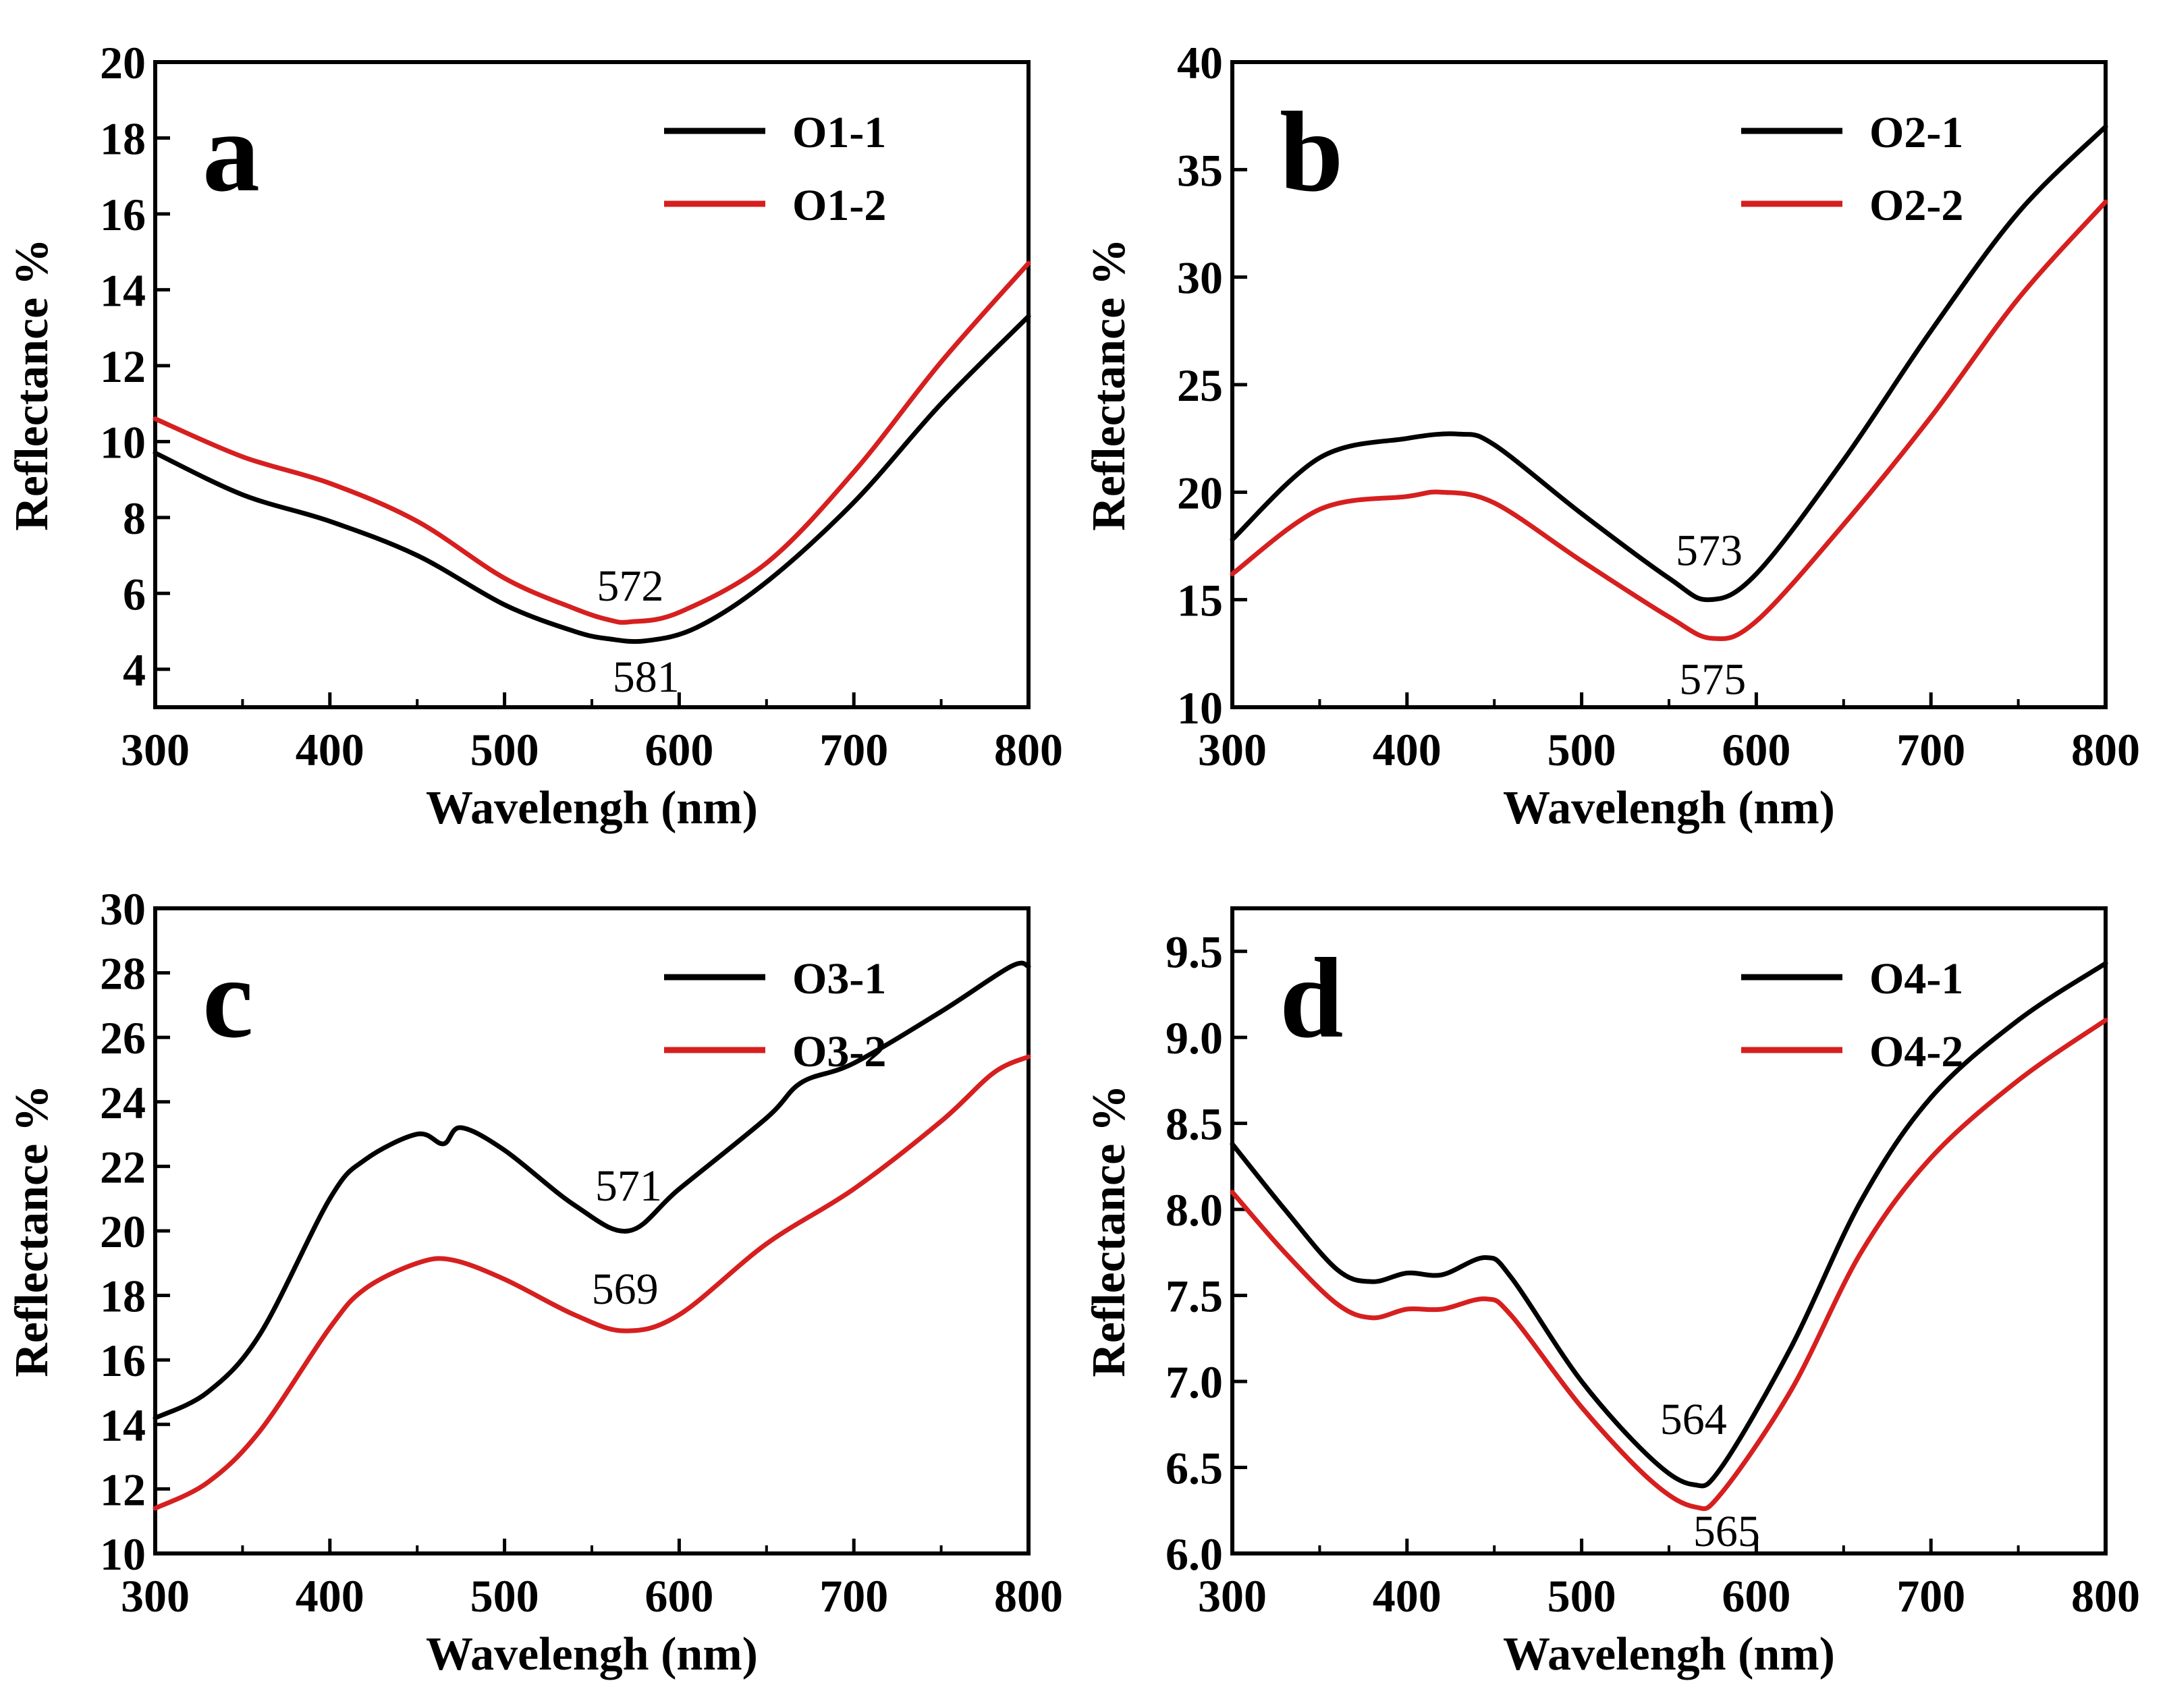  What do you see at coordinates (646, 677) in the screenshot?
I see `peak-annotation: 581` at bounding box center [646, 677].